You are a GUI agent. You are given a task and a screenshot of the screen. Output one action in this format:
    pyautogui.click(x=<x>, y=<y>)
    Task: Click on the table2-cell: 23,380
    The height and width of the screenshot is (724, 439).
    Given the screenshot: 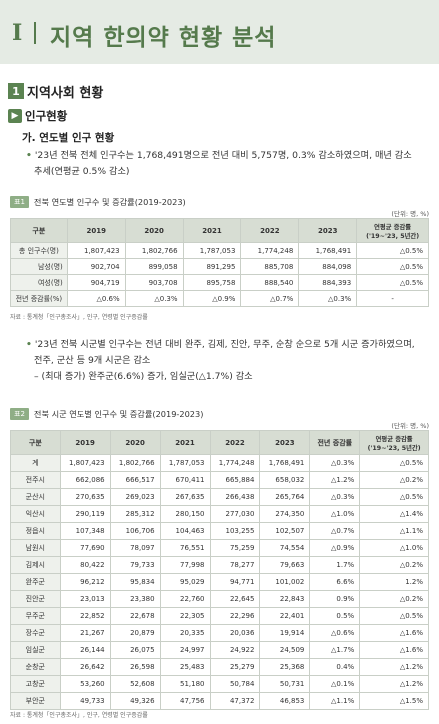 What is the action you would take?
    pyautogui.click(x=135, y=599)
    